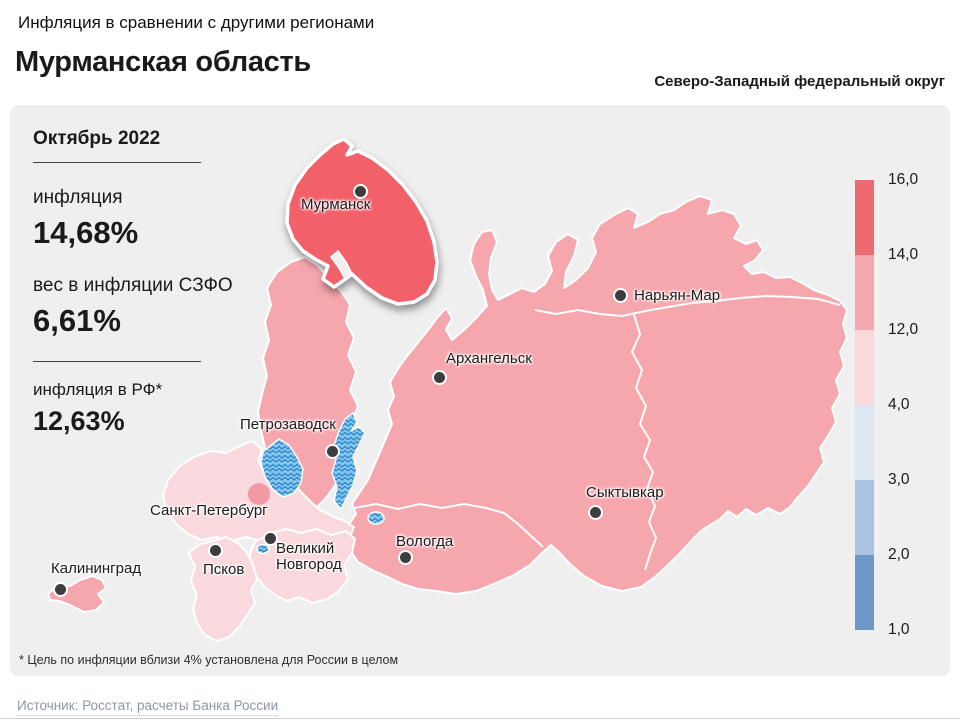 This screenshot has height=720, width=960. I want to click on color-scale-legend: 16,0 14,0 12,0 4,0 3,0 2,0 1,0, so click(900, 404).